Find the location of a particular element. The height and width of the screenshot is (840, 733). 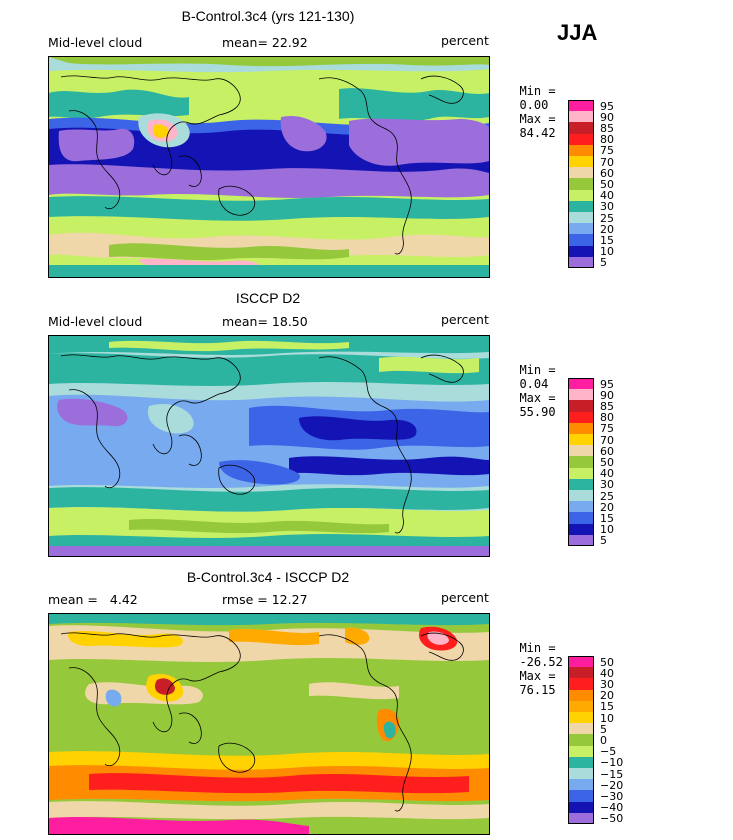

panel1-min-label: Min = is located at coordinates (537, 91).